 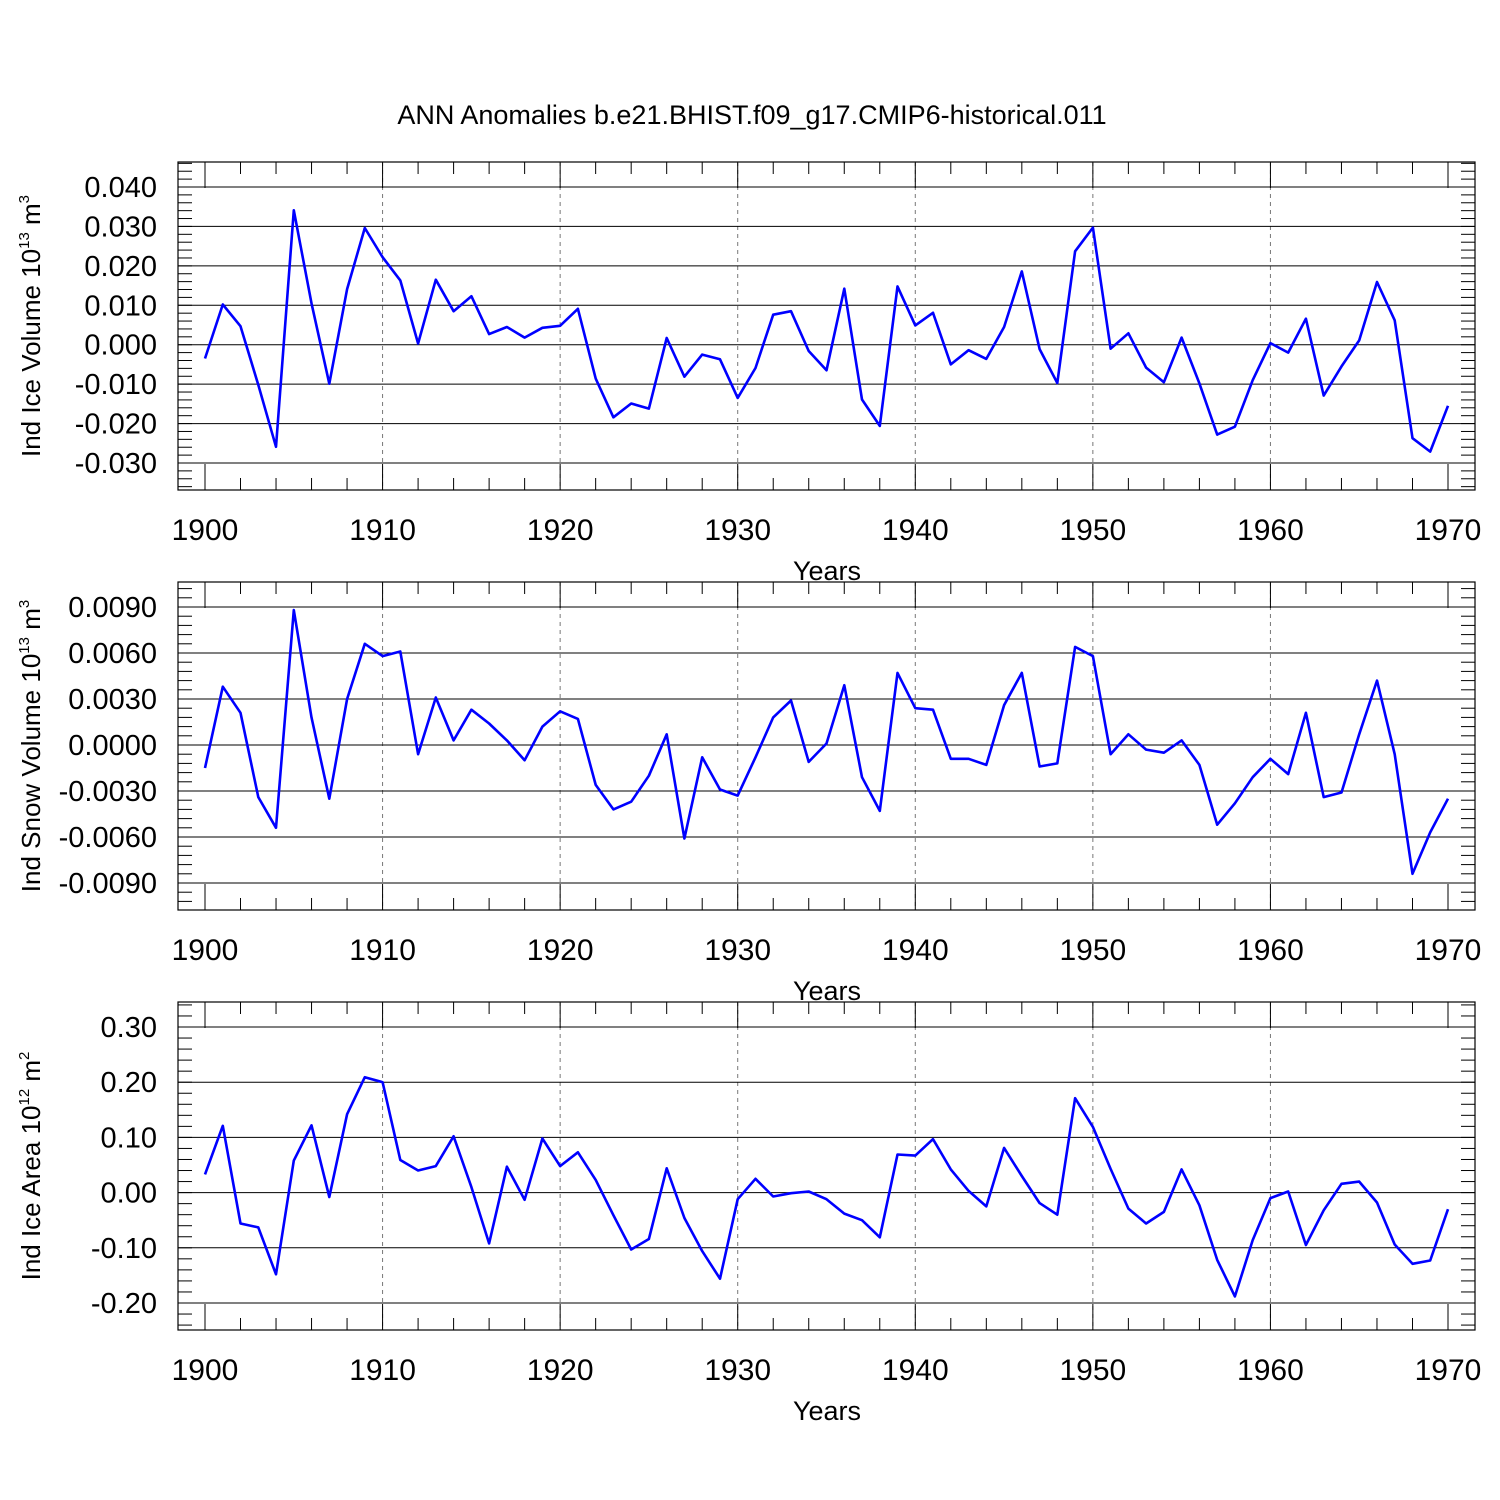 What do you see at coordinates (124, 1249) in the screenshot?
I see `ice-area-ytick-label: -0.10` at bounding box center [124, 1249].